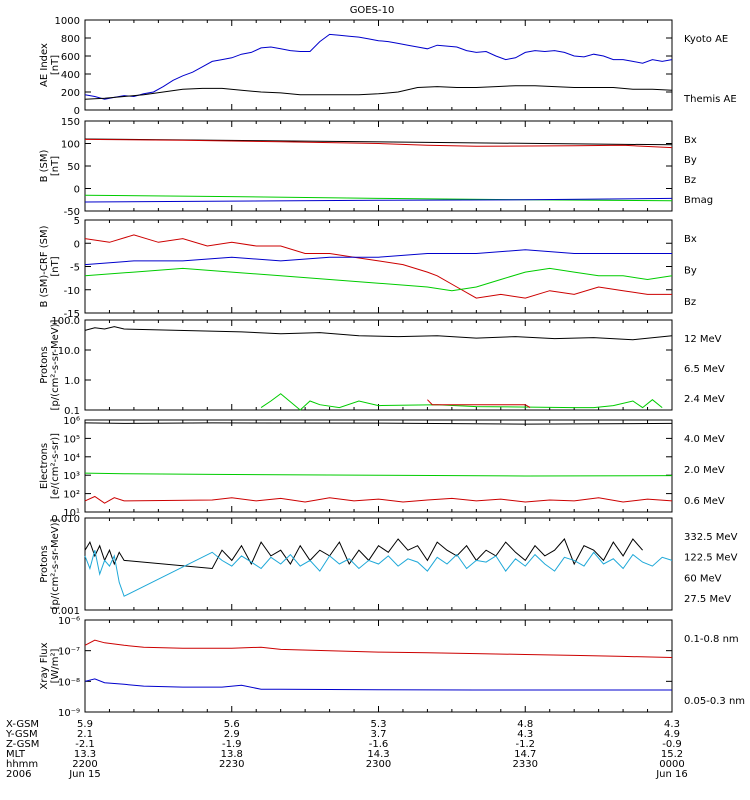 The image size is (750, 800). I want to click on x-axis-row-label: 2006, so click(18, 774).